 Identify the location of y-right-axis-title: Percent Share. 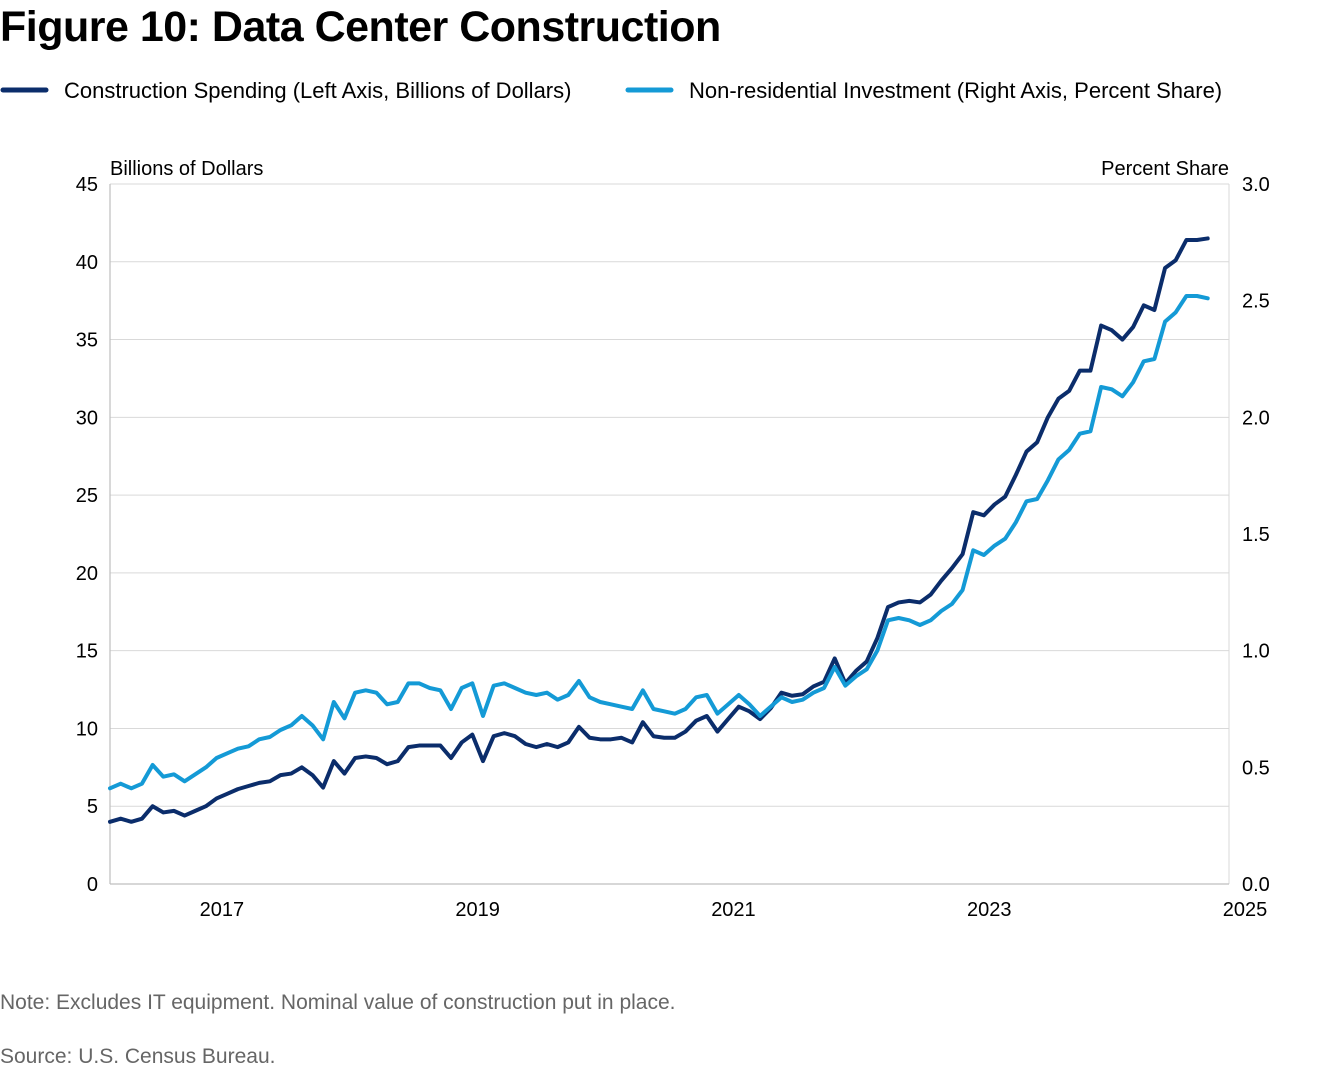
(1165, 169).